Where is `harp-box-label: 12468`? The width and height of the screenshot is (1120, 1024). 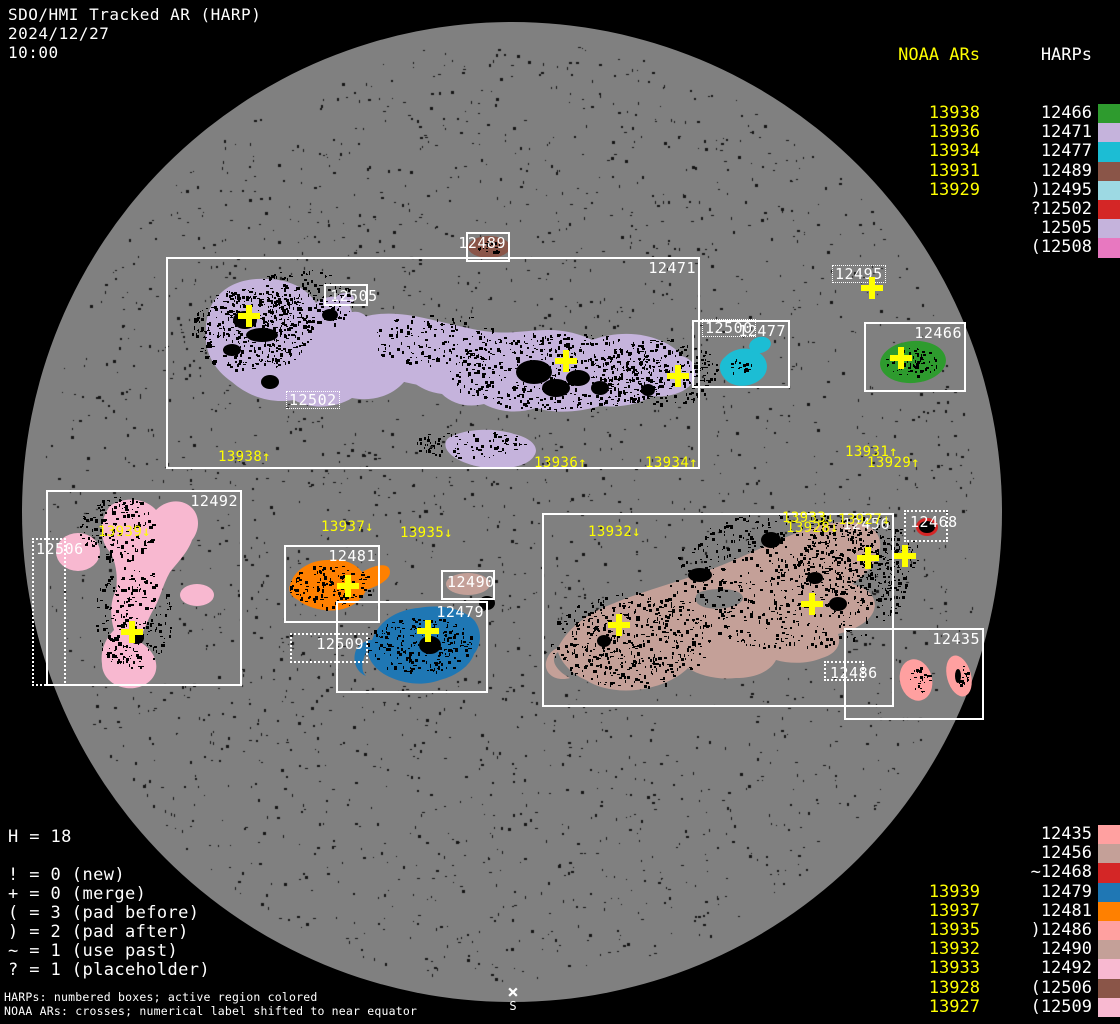 harp-box-label: 12468 is located at coordinates (934, 522).